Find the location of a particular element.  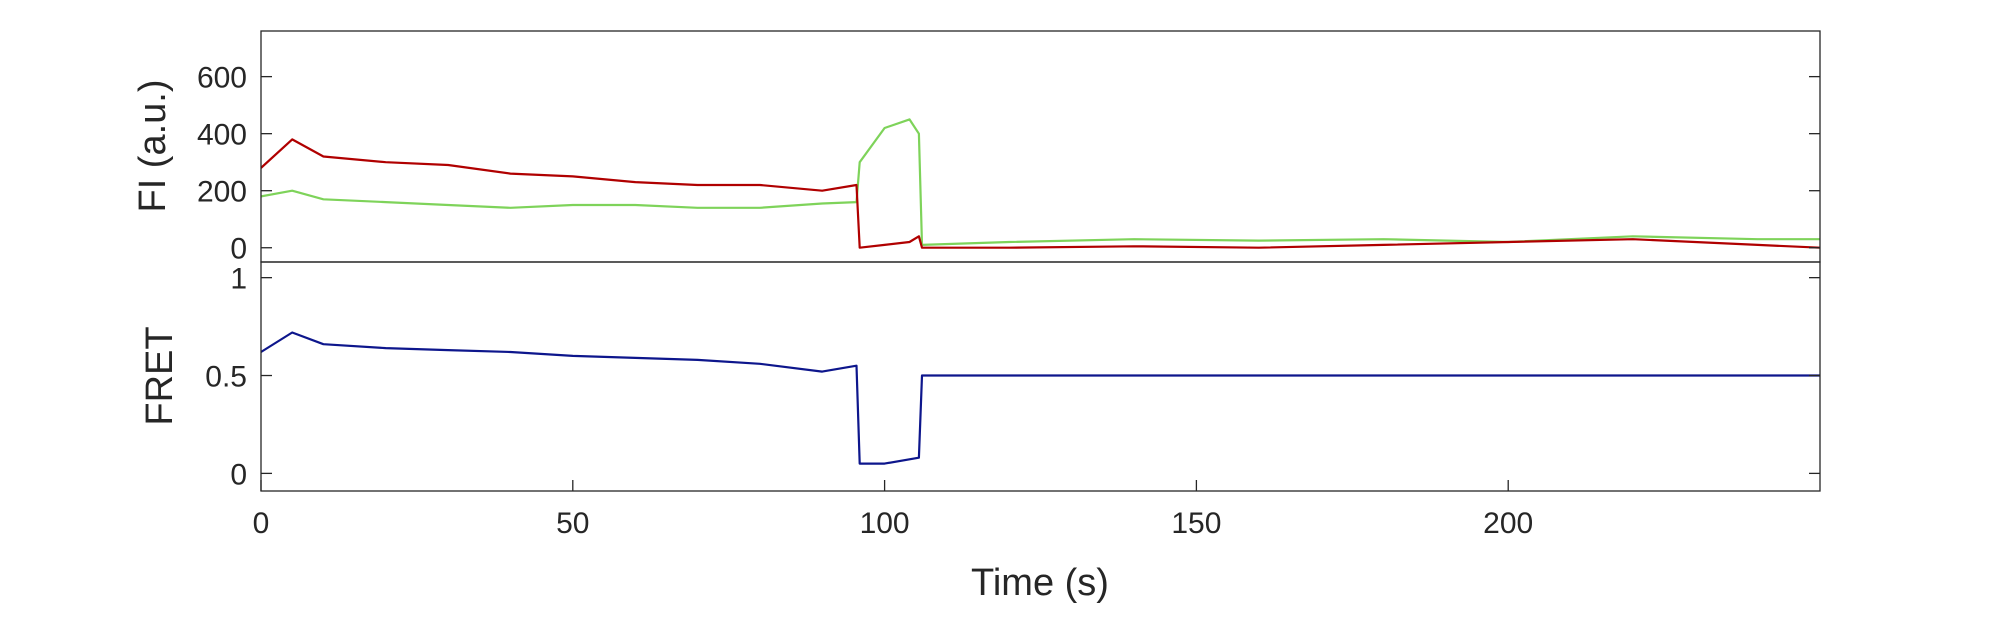

time-x-axis-label: Time (s) is located at coordinates (1040, 583).